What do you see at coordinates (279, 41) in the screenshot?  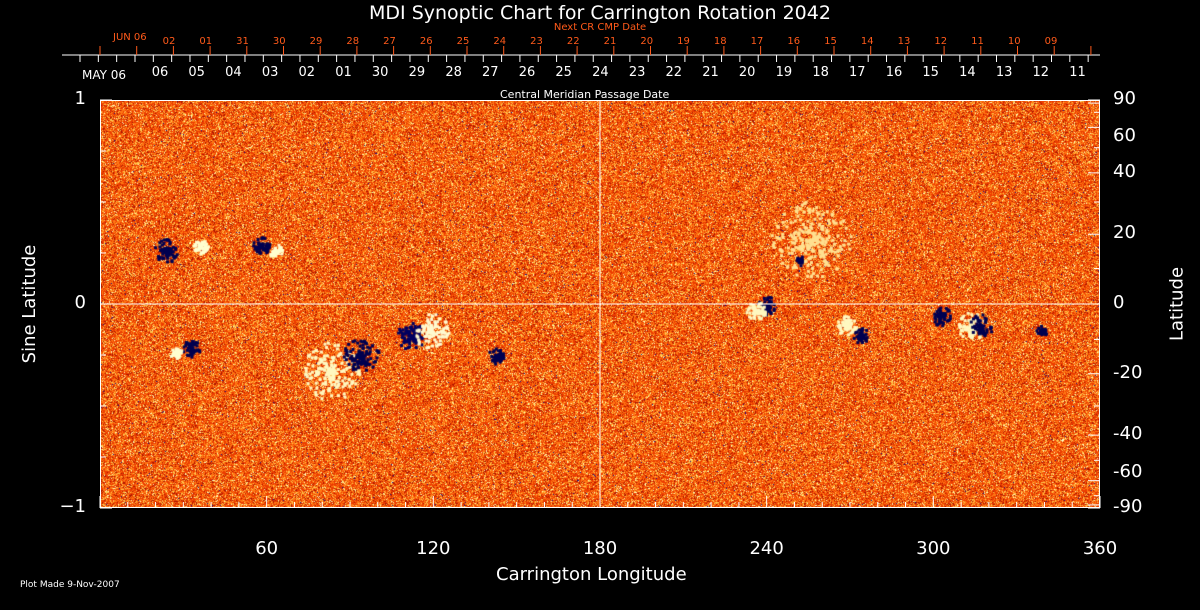 I see `next-cr-tick-label: 30` at bounding box center [279, 41].